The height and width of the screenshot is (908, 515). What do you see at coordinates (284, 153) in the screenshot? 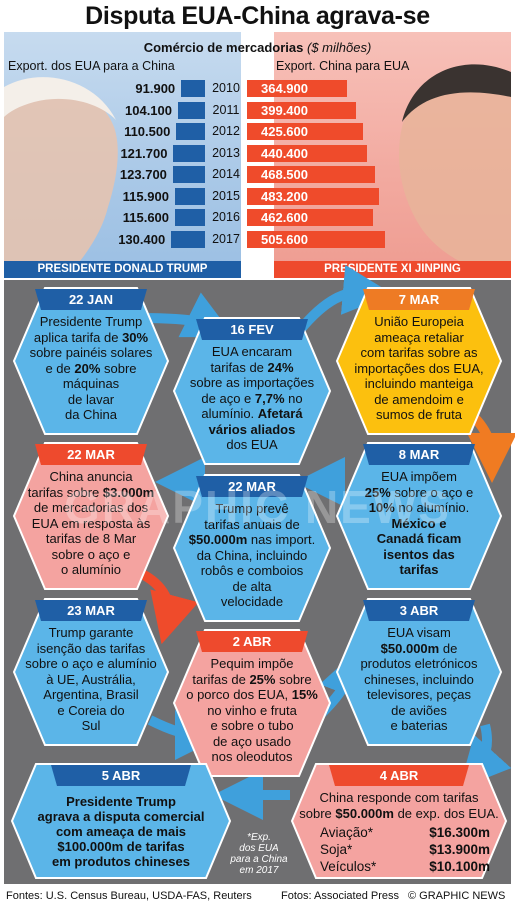
I see `china-export-value: 440.400` at bounding box center [284, 153].